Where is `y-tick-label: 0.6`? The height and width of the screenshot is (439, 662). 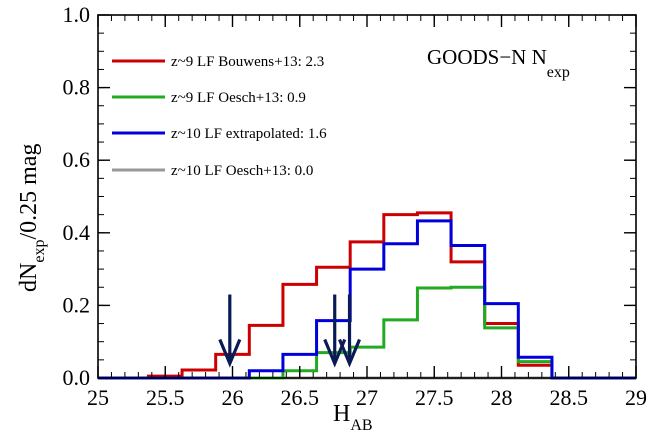 y-tick-label: 0.6 is located at coordinates (77, 159).